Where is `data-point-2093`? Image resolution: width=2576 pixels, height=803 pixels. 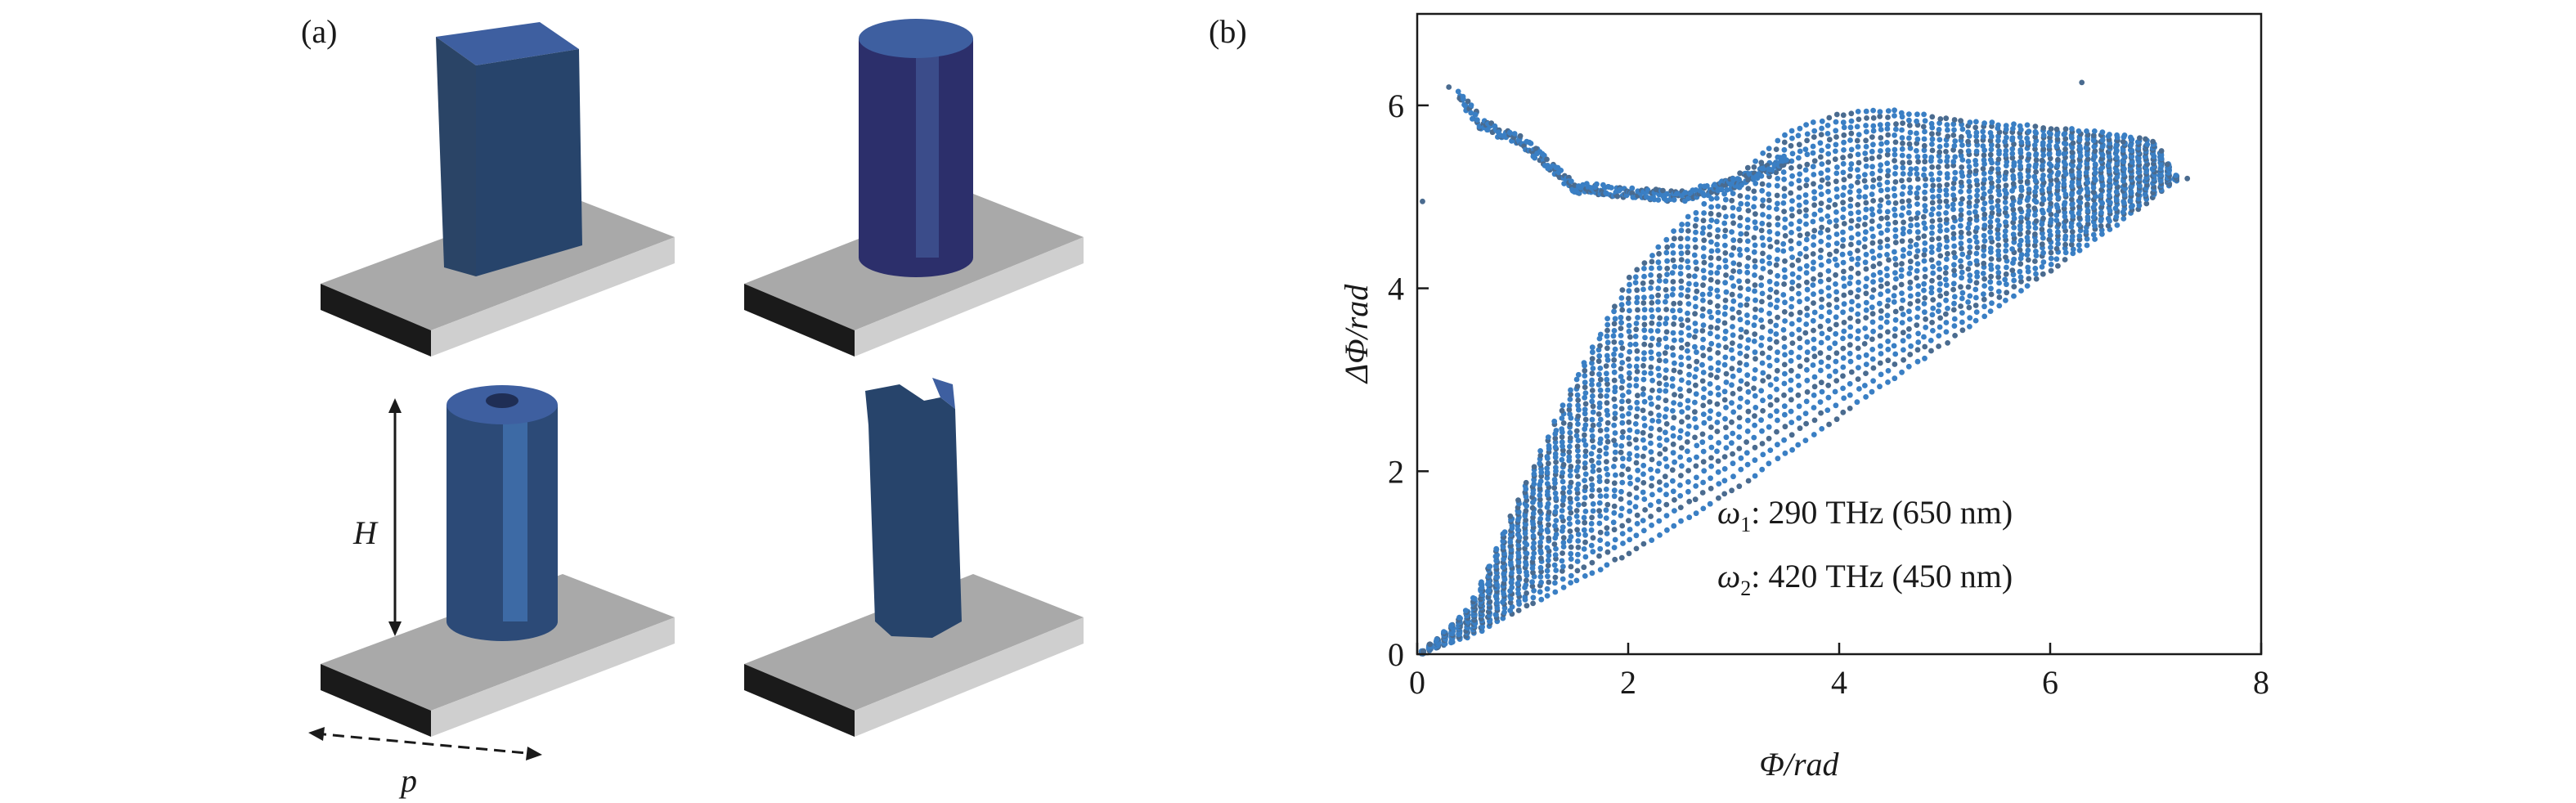
data-point-2093 is located at coordinates (1665, 353).